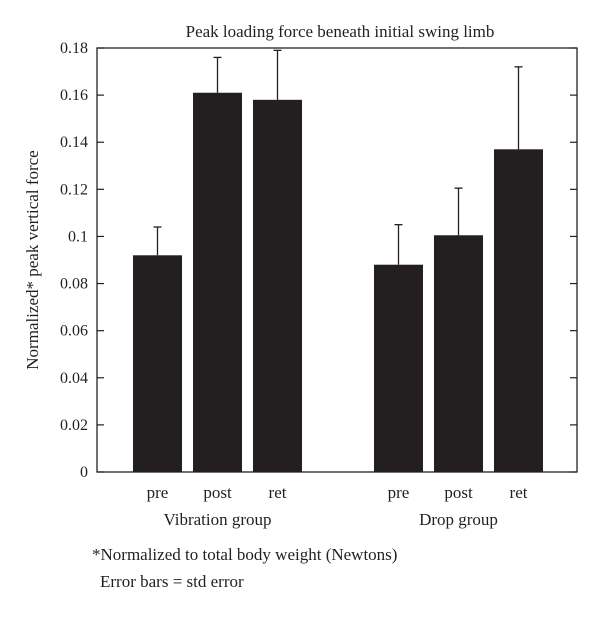 This screenshot has width=600, height=627. What do you see at coordinates (157, 363) in the screenshot?
I see `bar-vibration-pre` at bounding box center [157, 363].